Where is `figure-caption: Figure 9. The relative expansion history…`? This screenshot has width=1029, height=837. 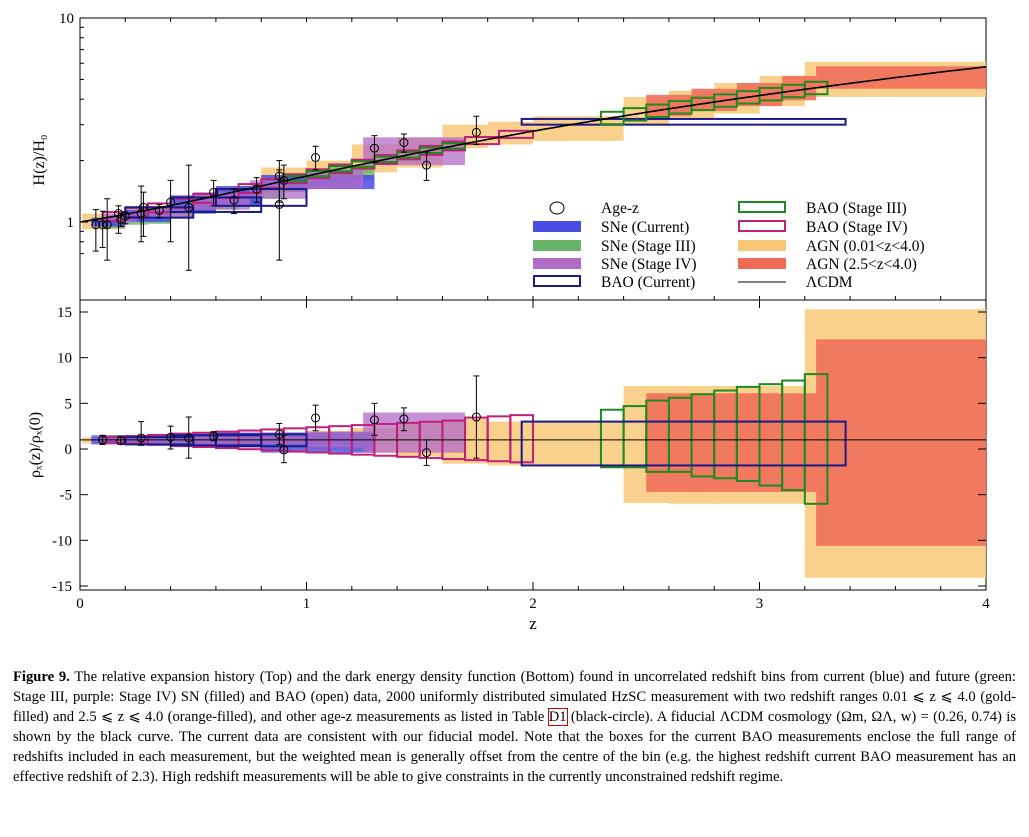 figure-caption: Figure 9. The relative expansion history… is located at coordinates (514, 727).